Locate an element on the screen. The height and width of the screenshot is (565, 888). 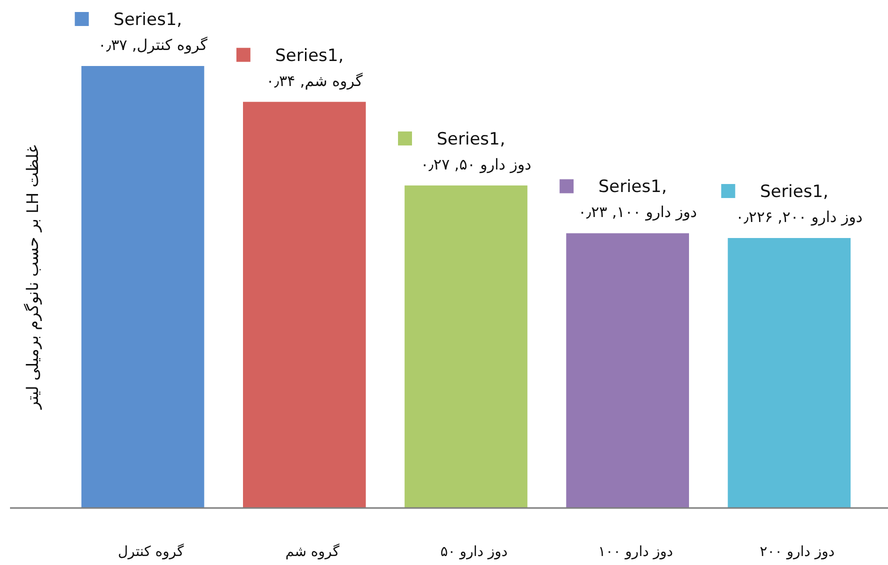
x-tick-label: دوز دارو ۱۰۰ is located at coordinates (636, 552).